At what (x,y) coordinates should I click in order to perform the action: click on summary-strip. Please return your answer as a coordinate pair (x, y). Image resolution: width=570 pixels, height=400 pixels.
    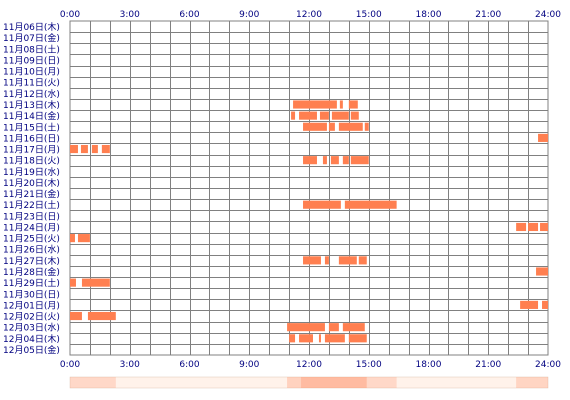
    Looking at the image, I should click on (309, 382).